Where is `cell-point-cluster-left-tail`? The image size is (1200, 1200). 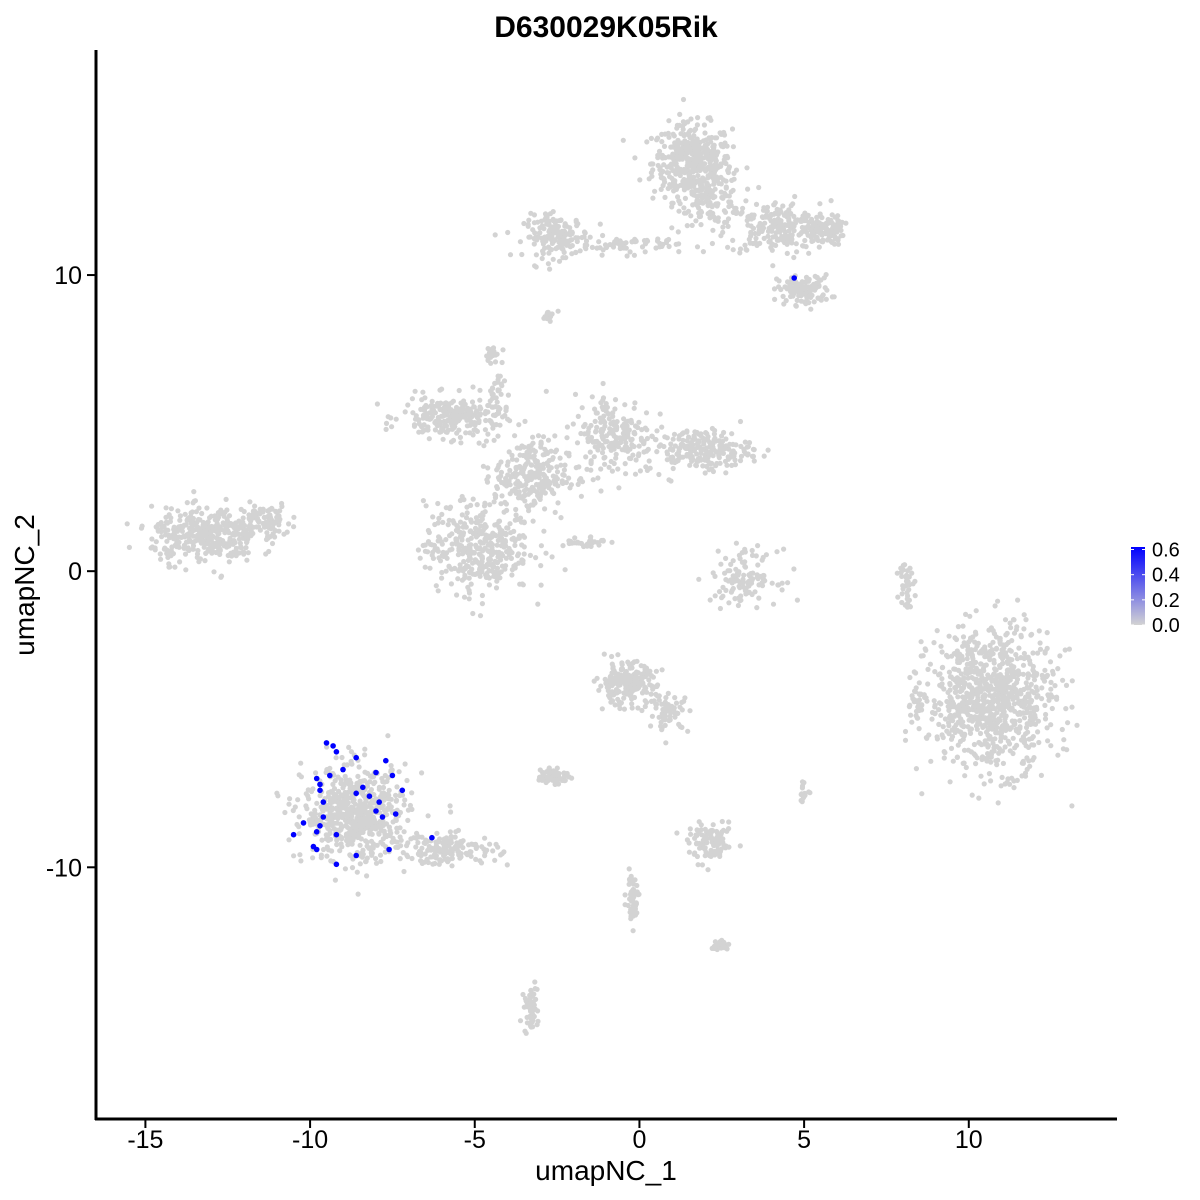 cell-point-cluster-left-tail is located at coordinates (250, 502).